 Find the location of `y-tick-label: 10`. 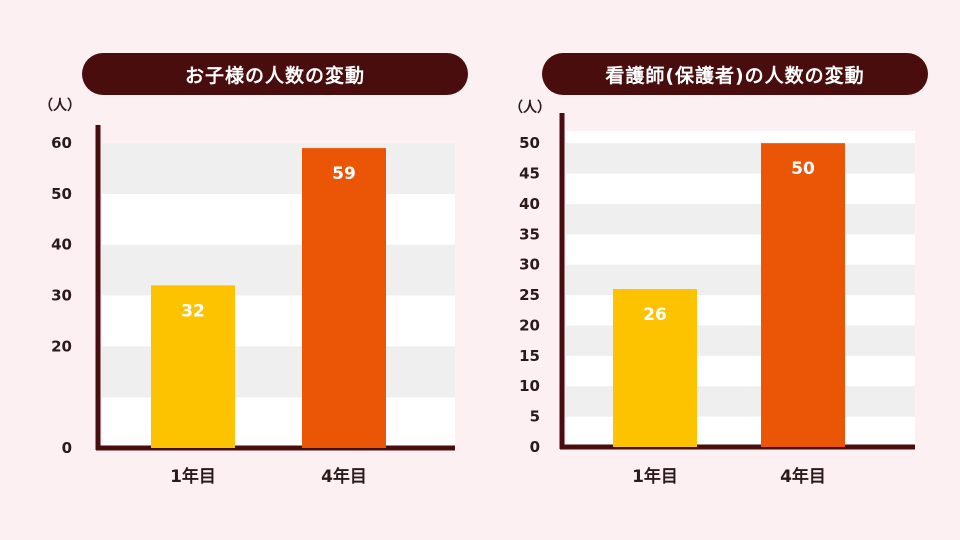

y-tick-label: 10 is located at coordinates (529, 386).